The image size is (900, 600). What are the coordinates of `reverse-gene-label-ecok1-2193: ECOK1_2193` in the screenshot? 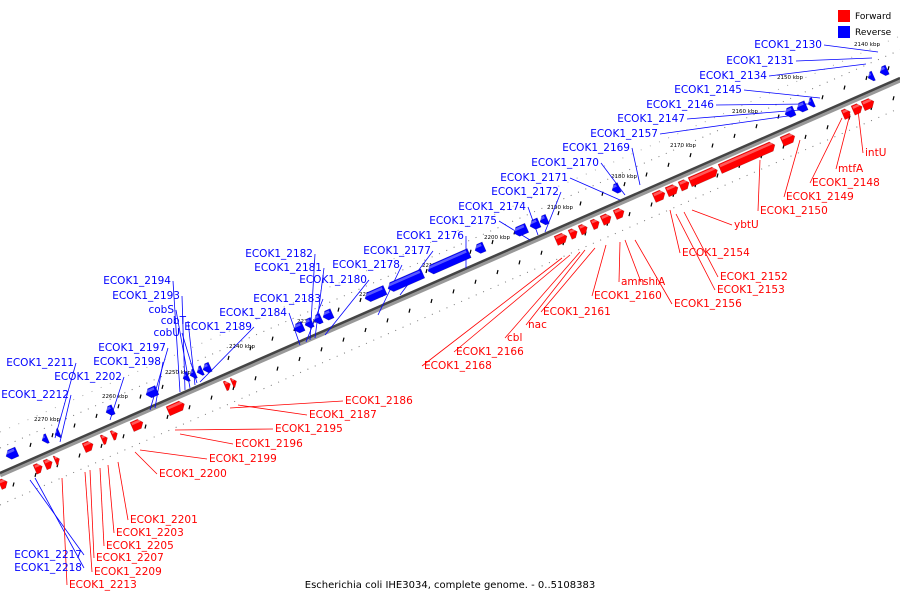 It's located at (146, 296).